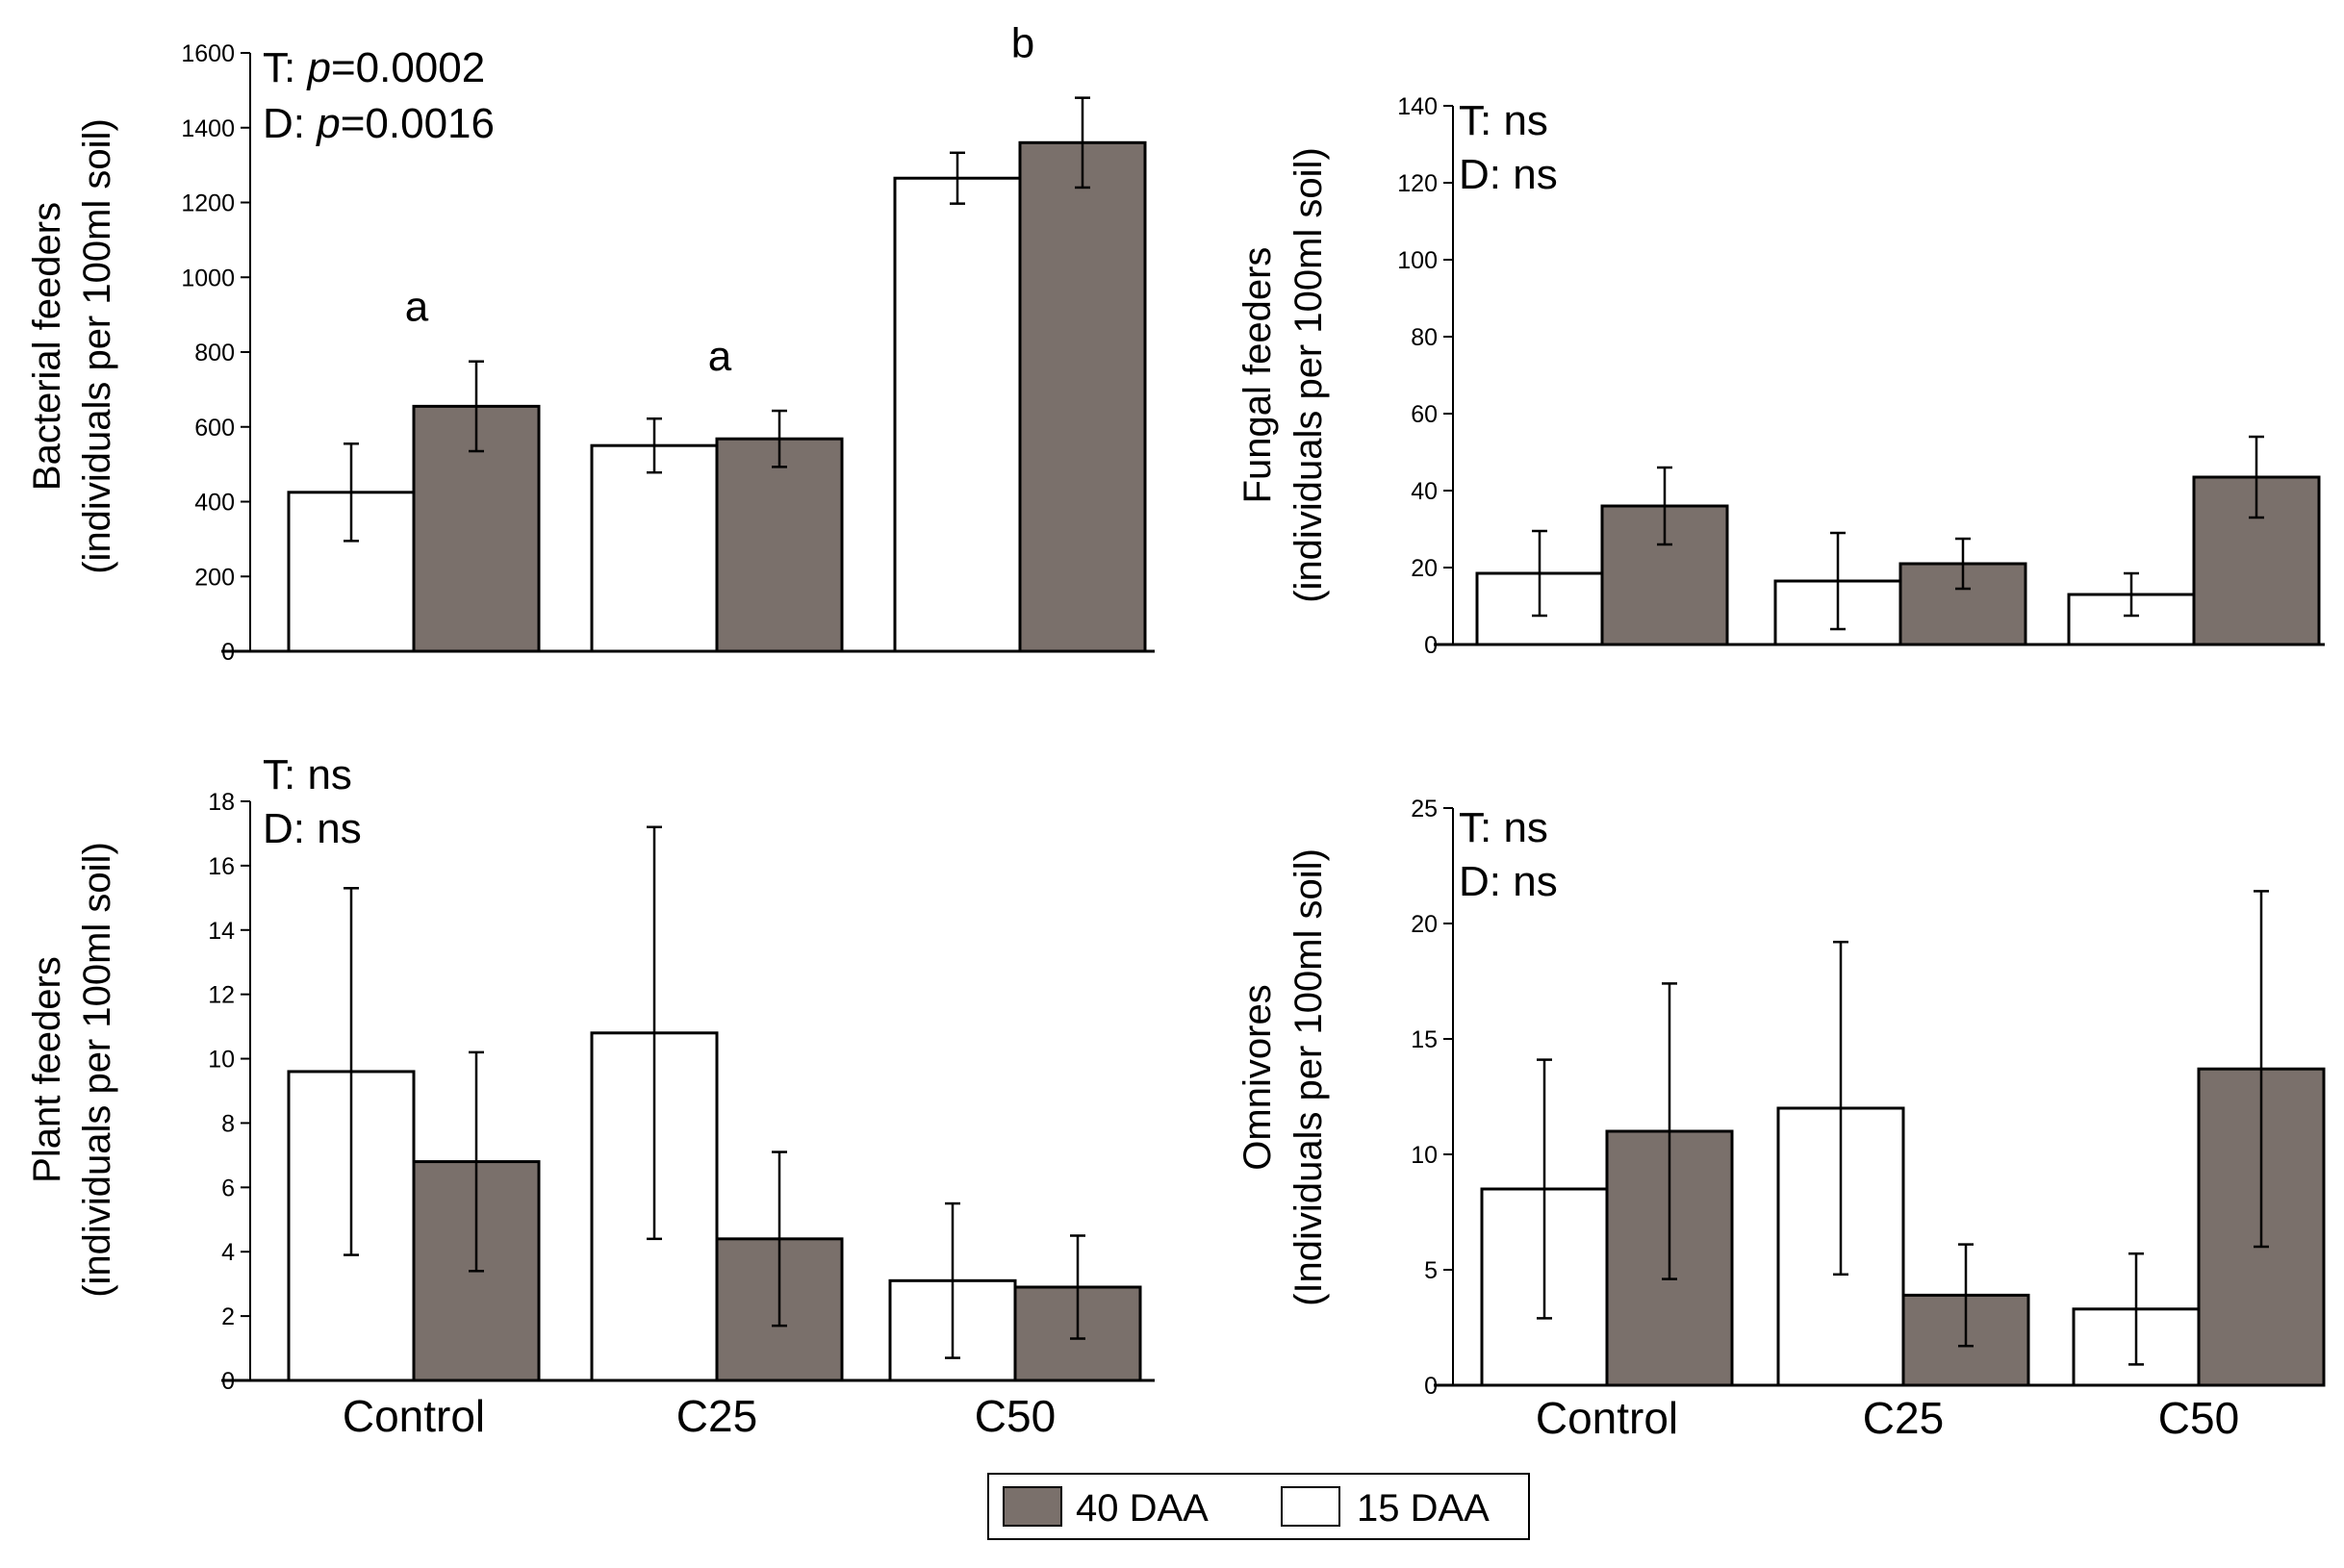 The width and height of the screenshot is (2344, 1568). Describe the element at coordinates (1258, 1077) in the screenshot. I see `y-axis-label-line1: Omnivores` at that location.